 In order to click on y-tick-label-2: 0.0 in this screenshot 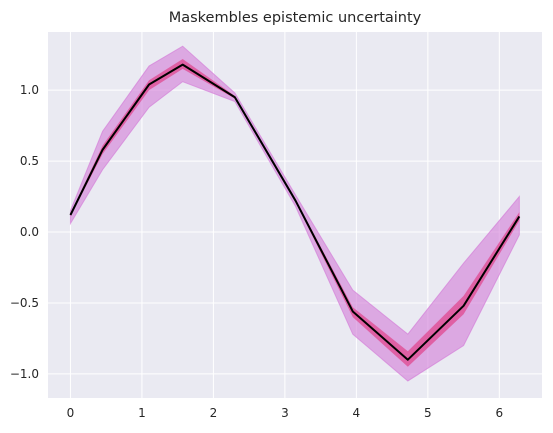, I will do `click(29, 232)`.